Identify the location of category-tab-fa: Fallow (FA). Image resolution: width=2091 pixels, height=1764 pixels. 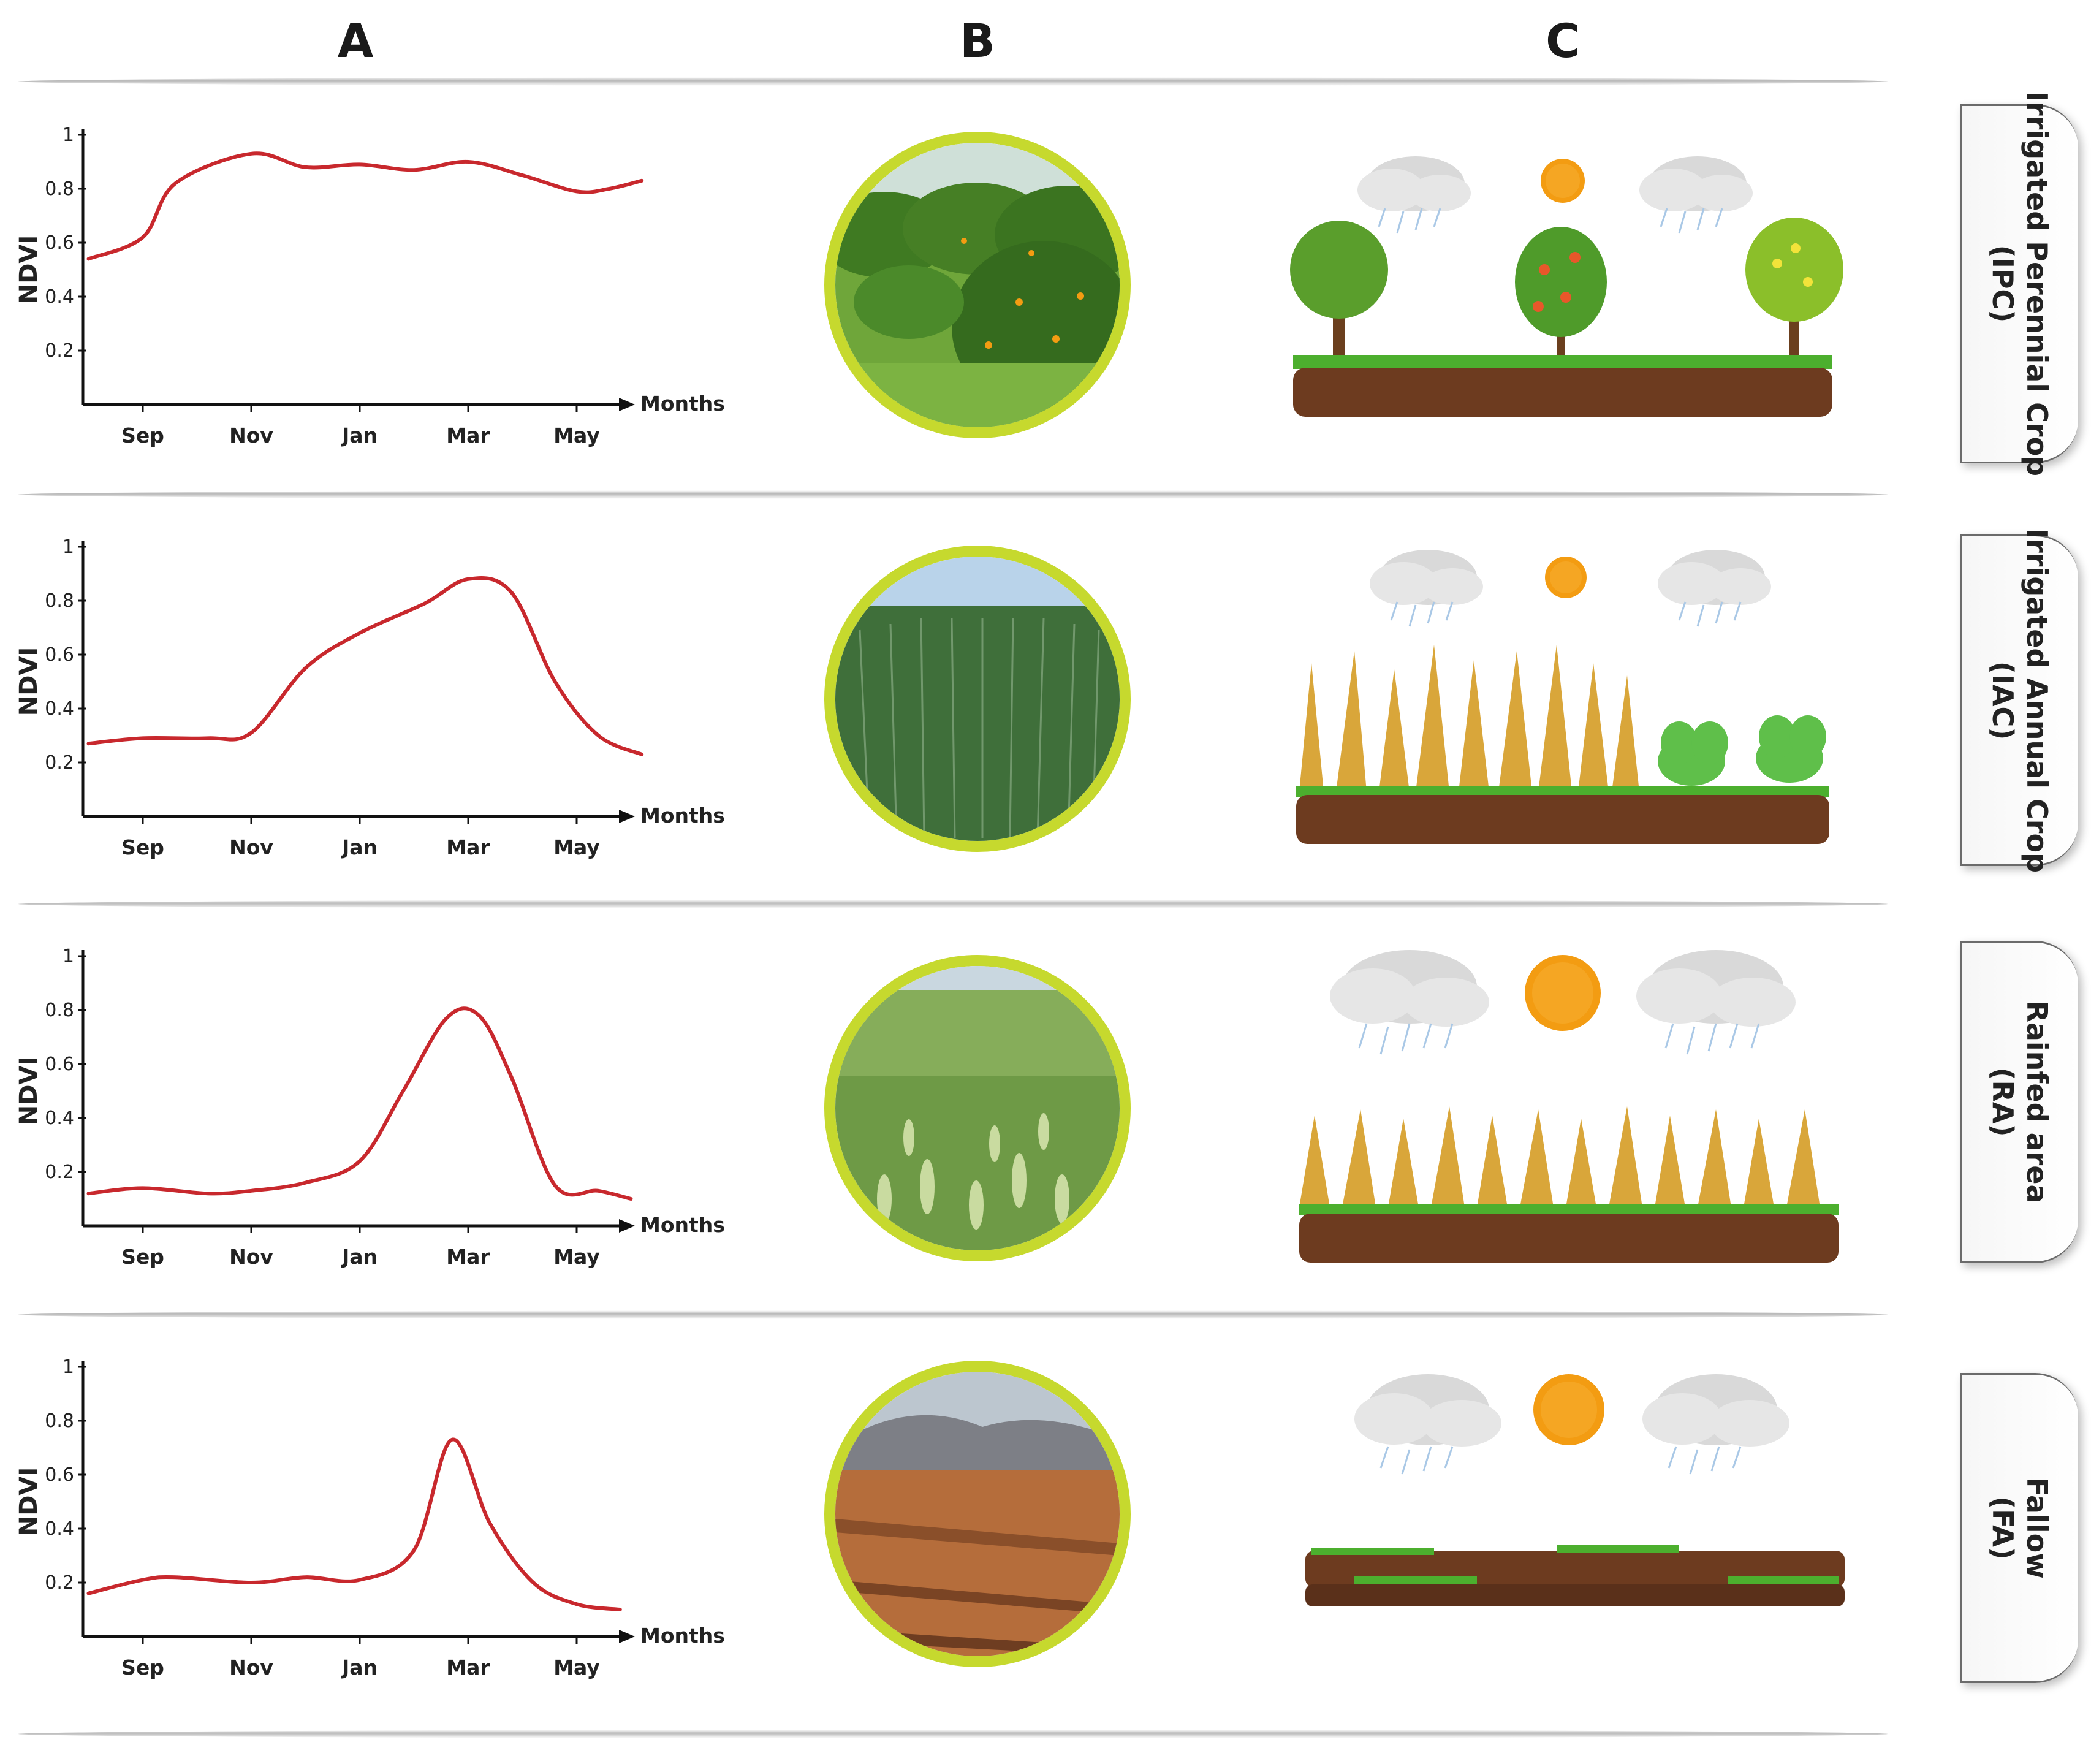
(2019, 1528).